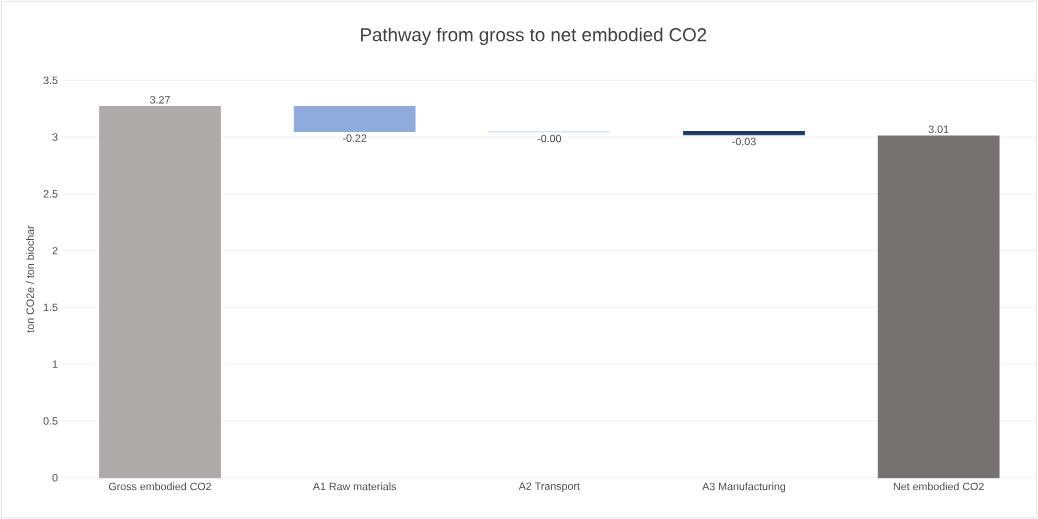  Describe the element at coordinates (938, 129) in the screenshot. I see `data-label: 3.01` at that location.